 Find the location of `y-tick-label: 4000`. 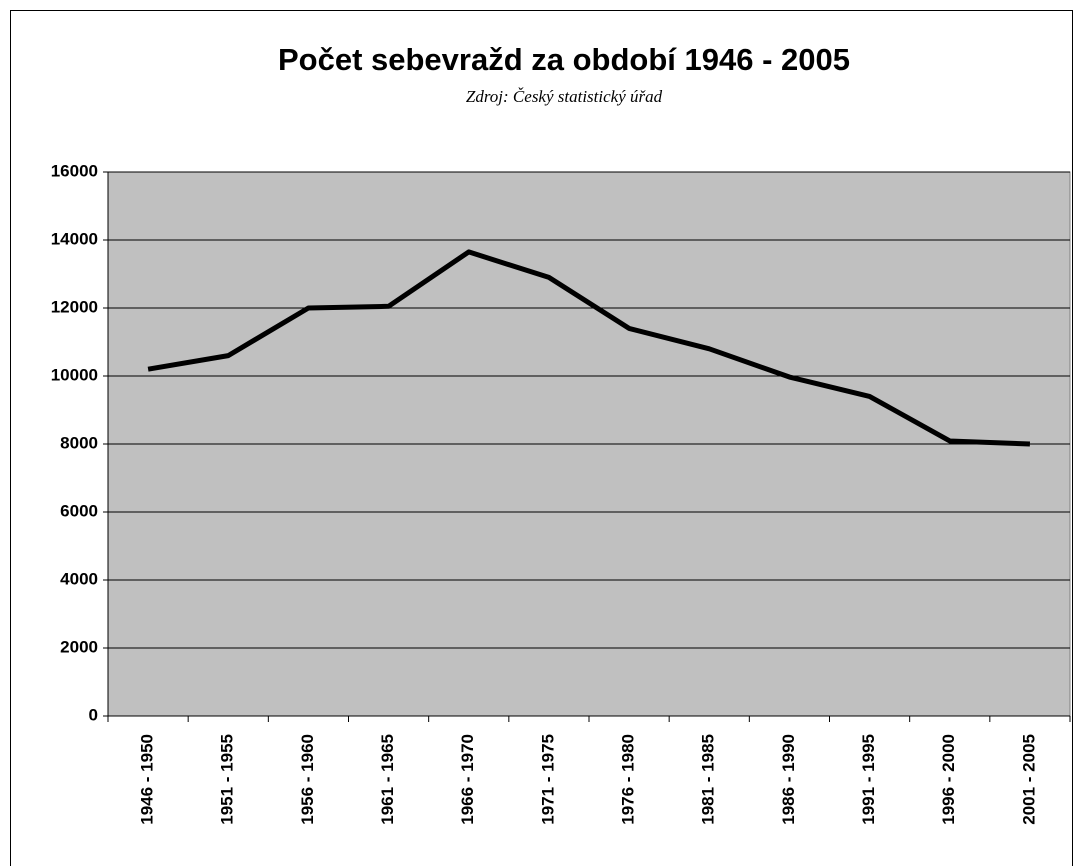

y-tick-label: 4000 is located at coordinates (79, 578).